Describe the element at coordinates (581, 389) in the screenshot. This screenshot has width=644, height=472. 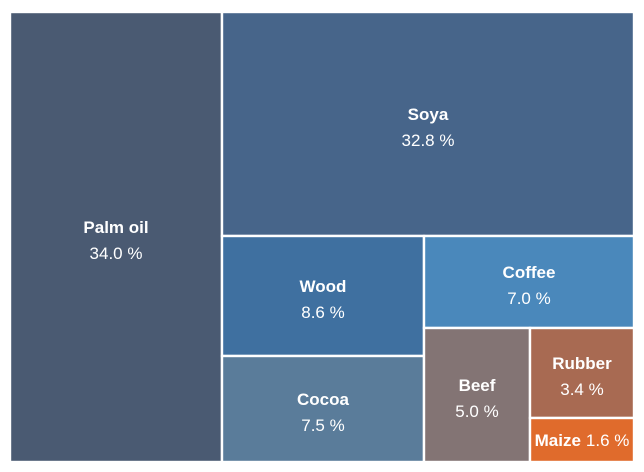
I see `tile-value-rubber: 3.4 %` at that location.